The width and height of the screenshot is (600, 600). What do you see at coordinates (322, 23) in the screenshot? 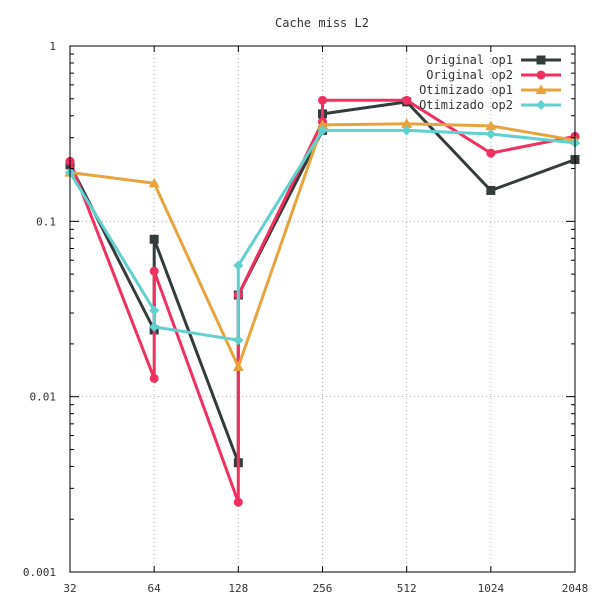
I see `chart-title: Cache miss L2` at bounding box center [322, 23].